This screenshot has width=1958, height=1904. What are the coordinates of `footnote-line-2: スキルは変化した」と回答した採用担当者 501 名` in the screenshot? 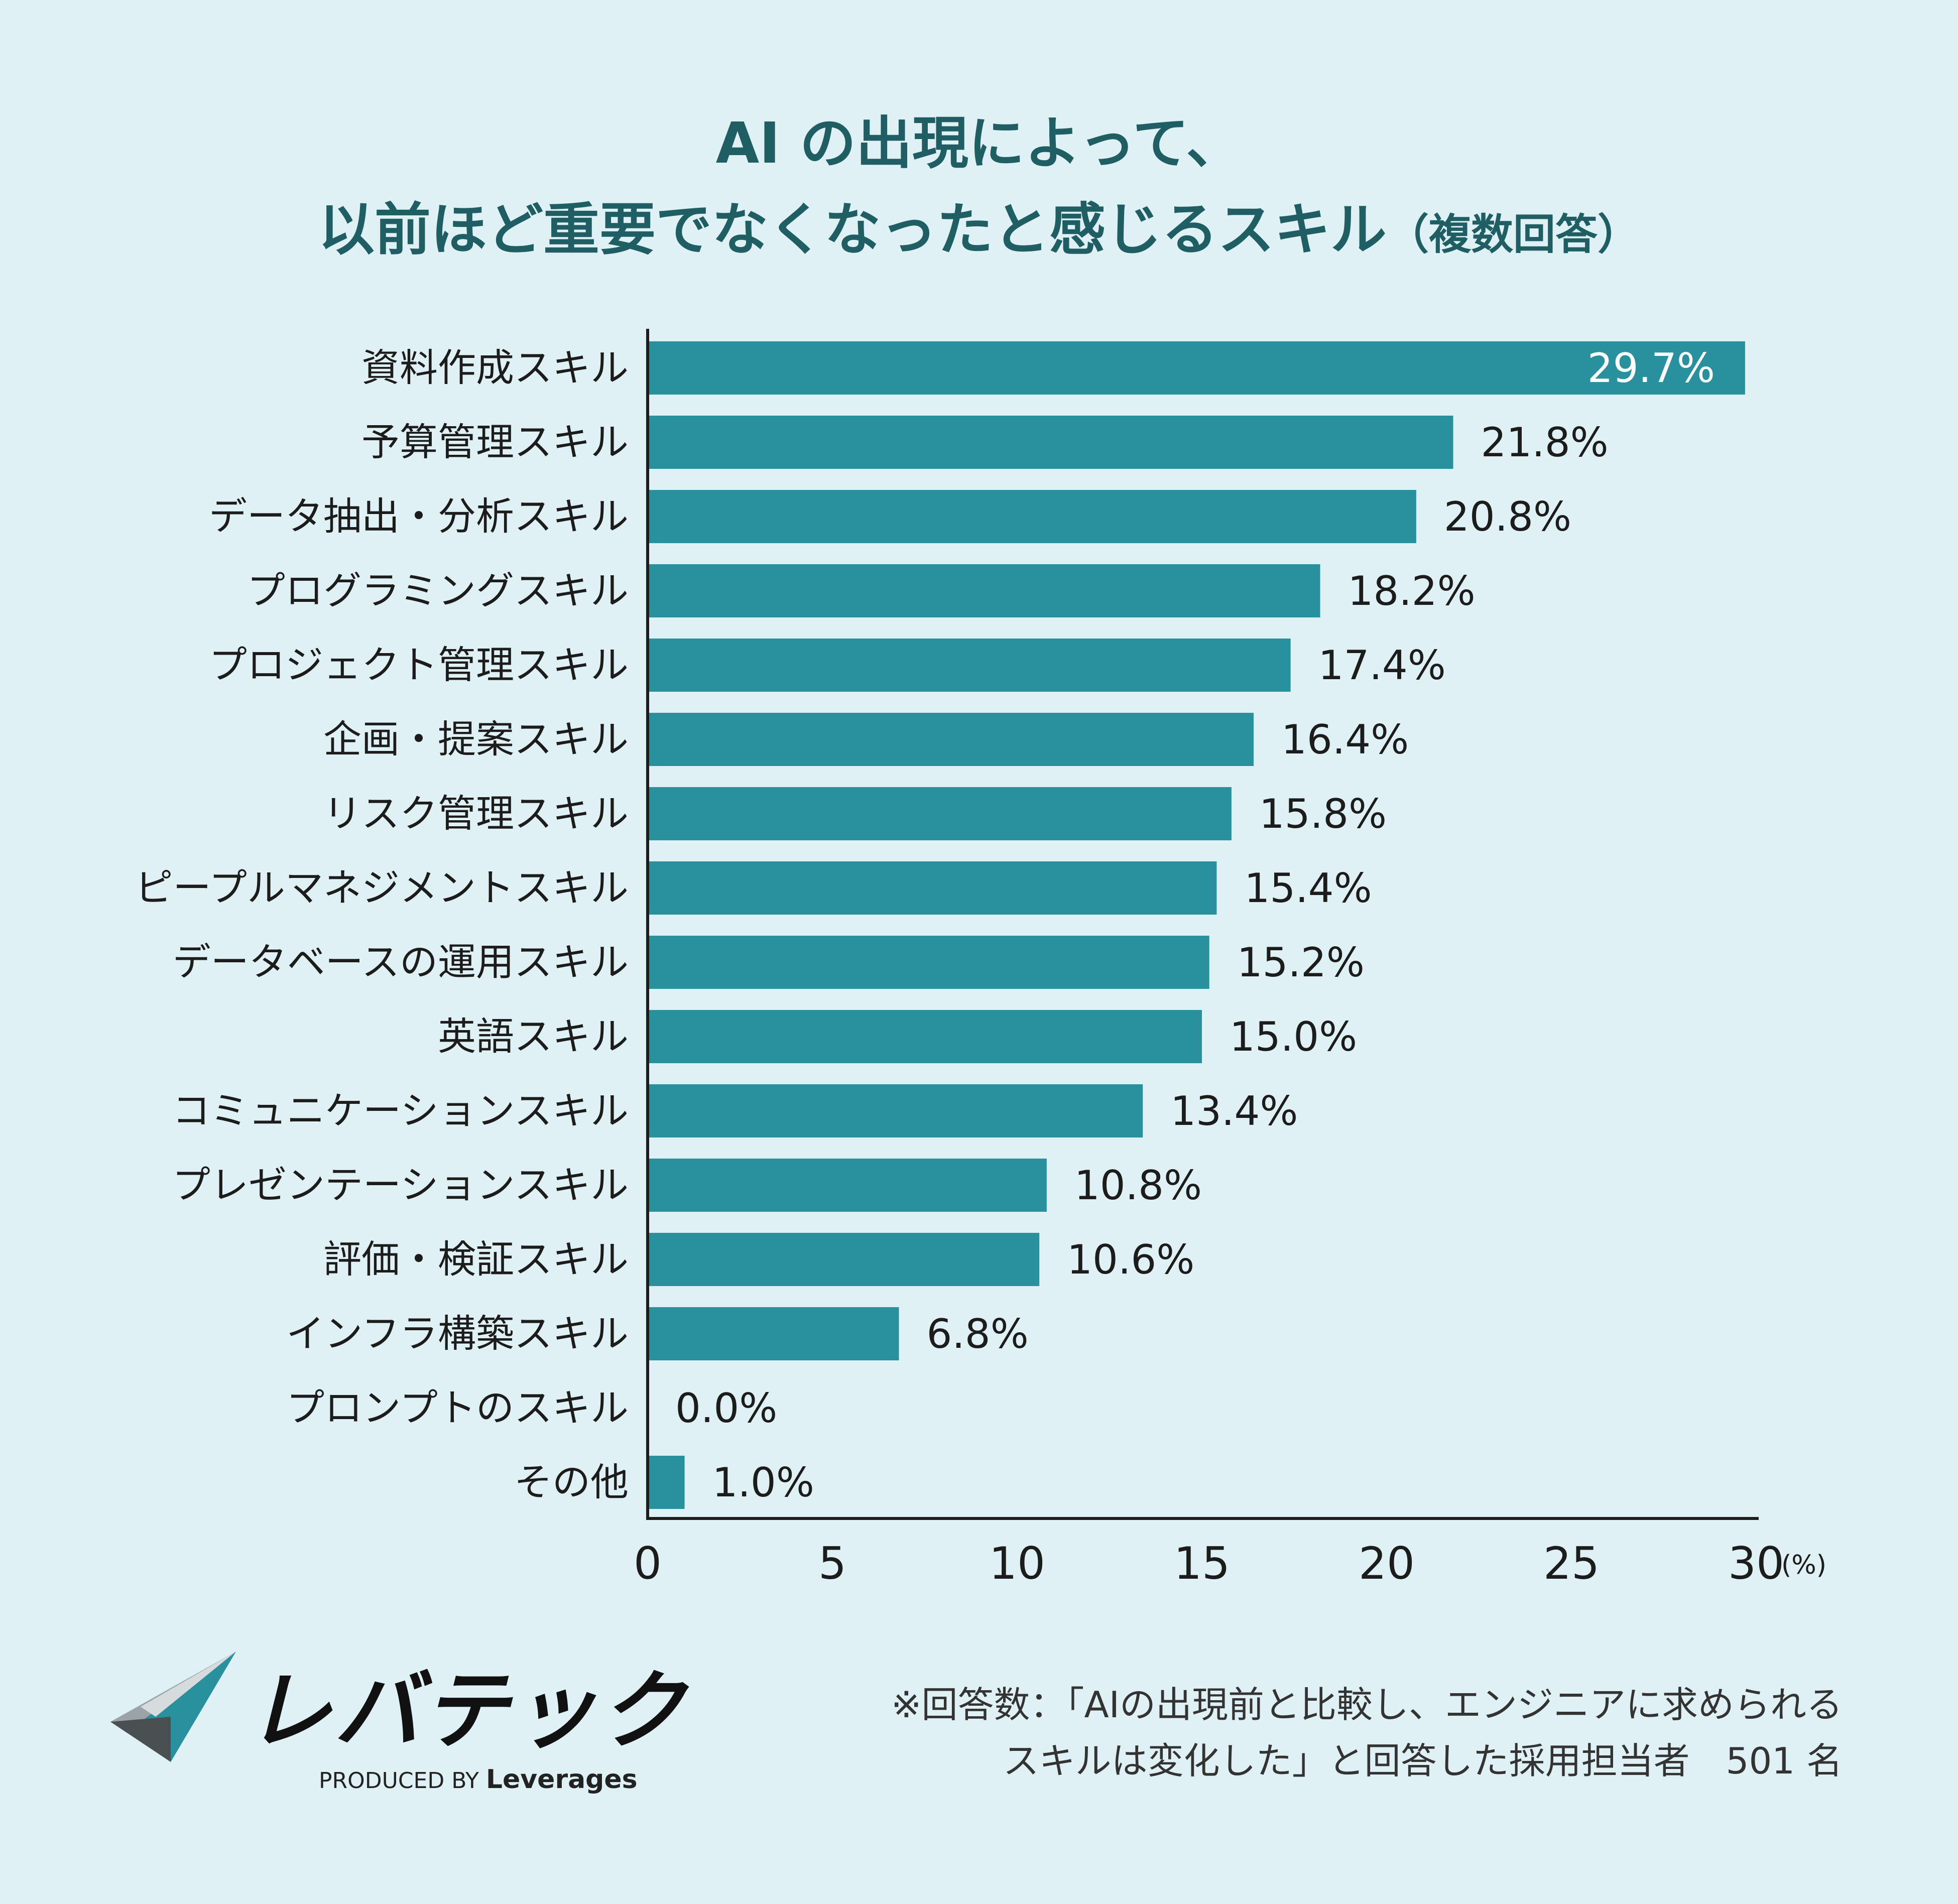 It's located at (1423, 1761).